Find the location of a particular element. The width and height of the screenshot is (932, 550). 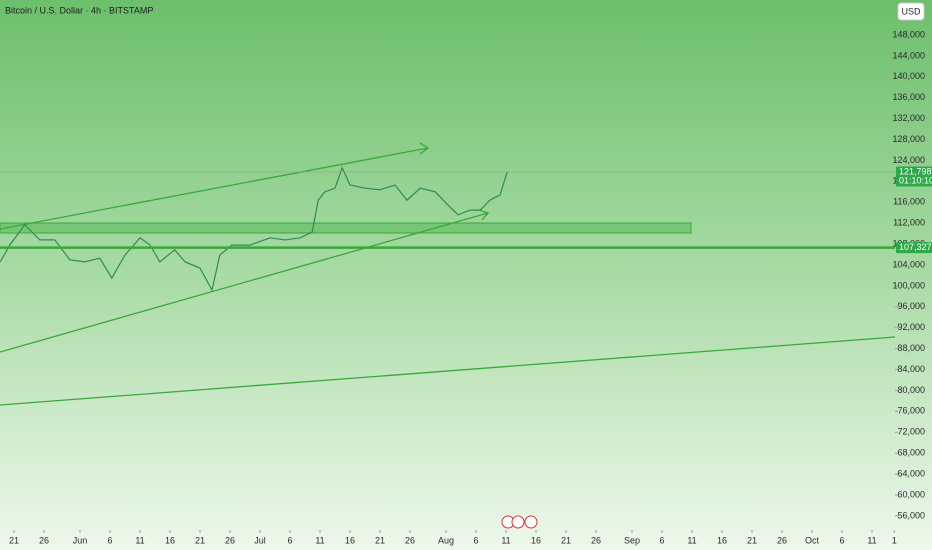

price-label: 121,798 is located at coordinates (915, 171).